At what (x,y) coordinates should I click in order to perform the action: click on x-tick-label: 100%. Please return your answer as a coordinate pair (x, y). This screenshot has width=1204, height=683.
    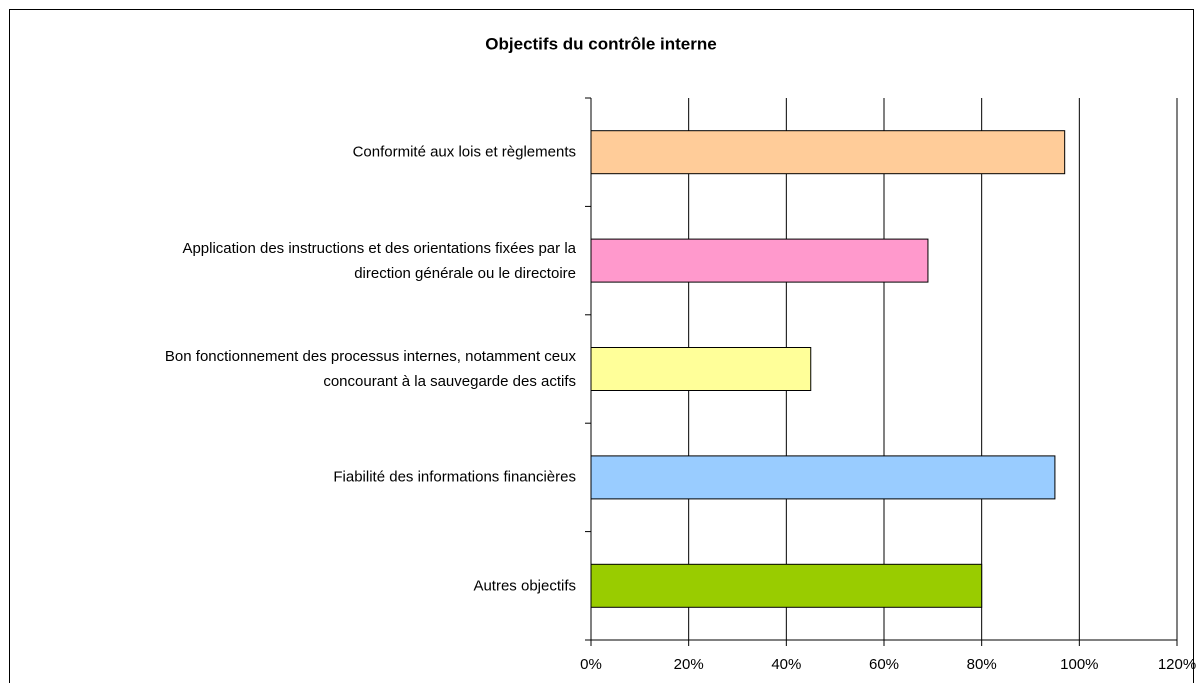
    Looking at the image, I should click on (1079, 664).